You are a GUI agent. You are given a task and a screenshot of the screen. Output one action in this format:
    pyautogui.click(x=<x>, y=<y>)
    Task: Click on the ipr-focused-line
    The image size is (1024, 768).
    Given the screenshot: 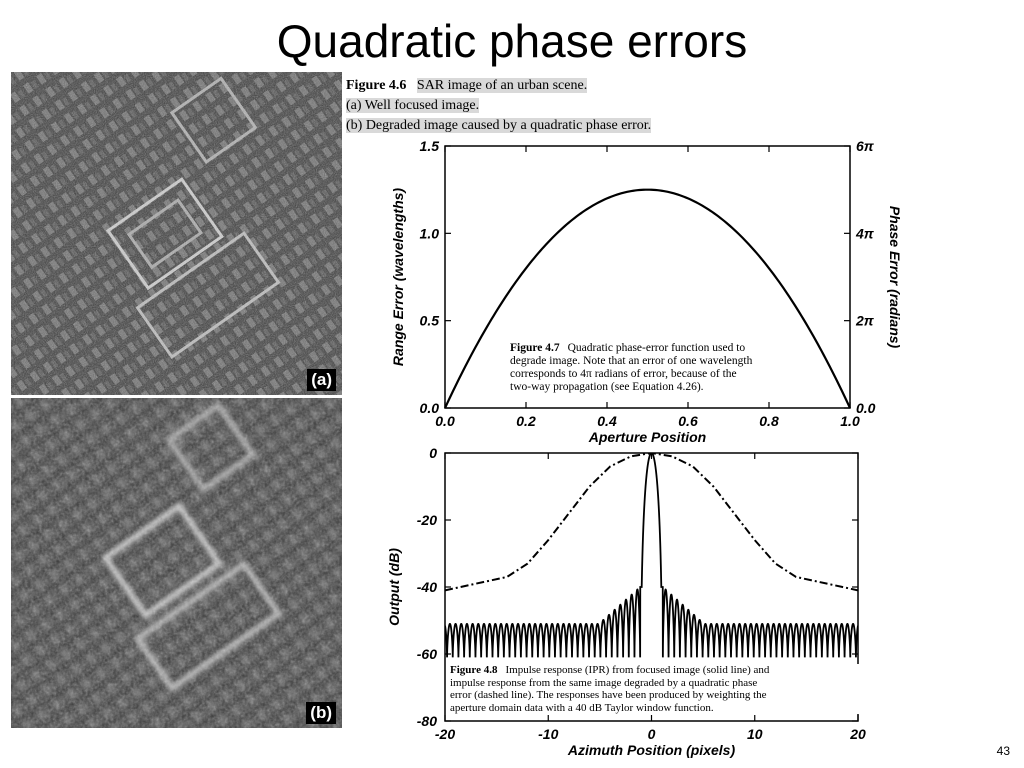 What is the action you would take?
    pyautogui.click(x=651, y=555)
    